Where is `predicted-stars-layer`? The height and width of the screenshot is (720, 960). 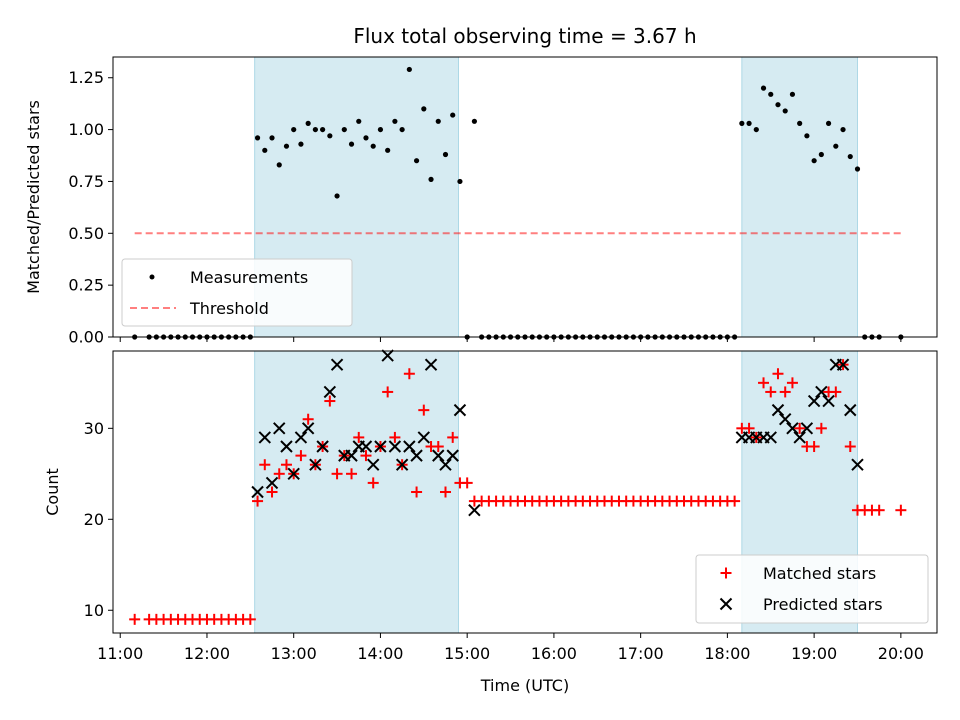 predicted-stars-layer is located at coordinates (557, 433).